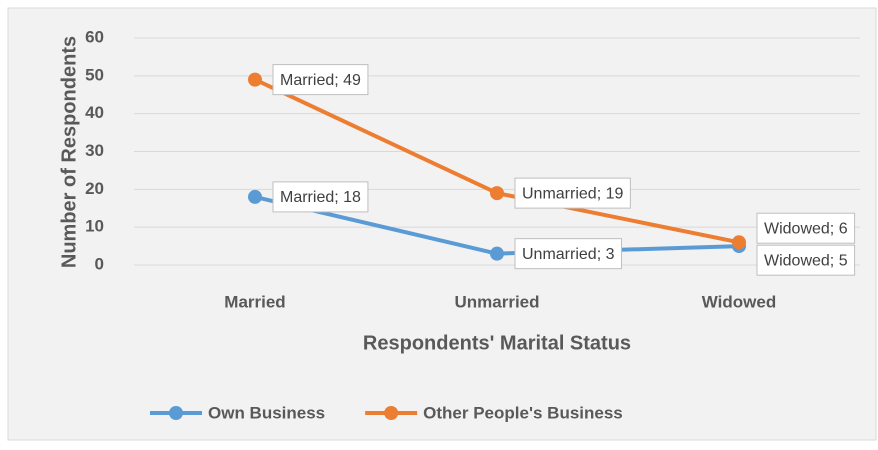  What do you see at coordinates (94, 112) in the screenshot?
I see `y-tick-label: 40` at bounding box center [94, 112].